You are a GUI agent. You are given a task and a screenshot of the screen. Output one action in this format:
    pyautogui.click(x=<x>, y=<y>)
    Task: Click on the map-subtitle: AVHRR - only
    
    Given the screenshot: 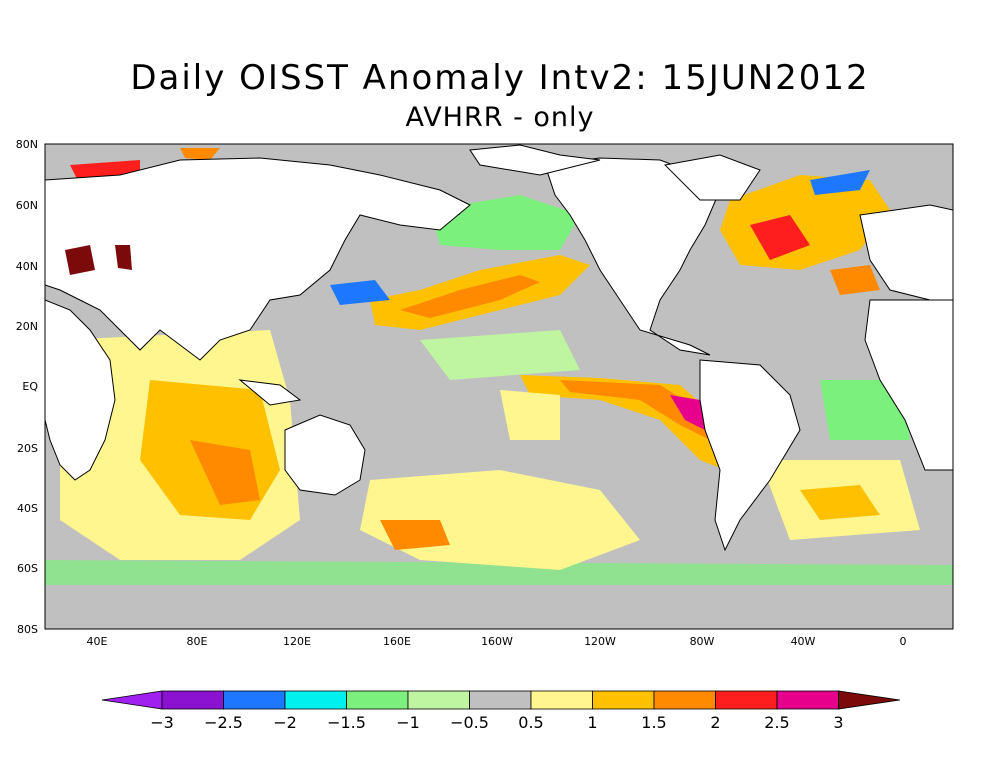 What is the action you would take?
    pyautogui.click(x=500, y=117)
    